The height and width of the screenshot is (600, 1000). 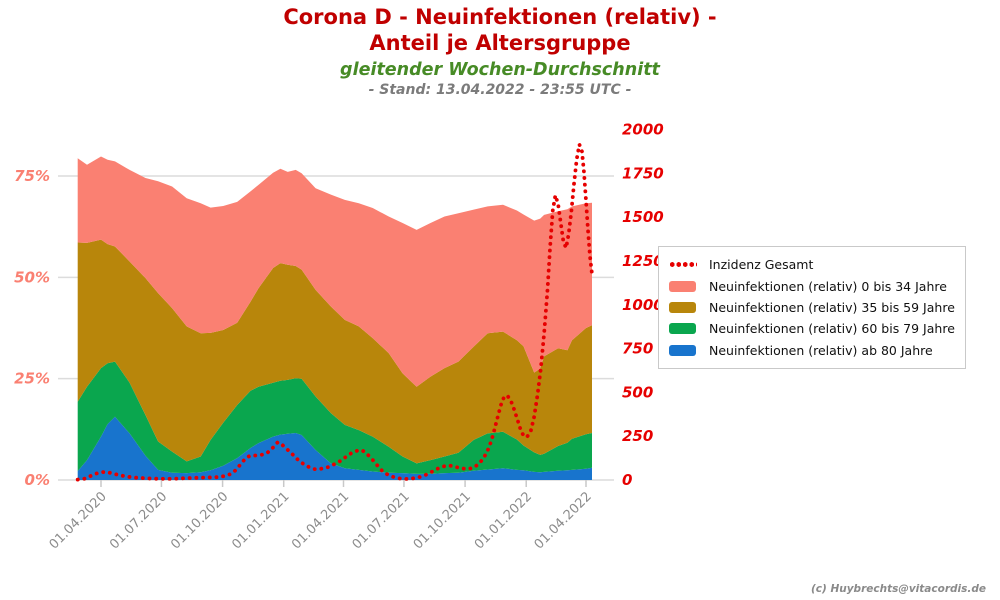 I want to click on area-neuinfektionen-relativ-ab-80-jahre, so click(x=334, y=448).